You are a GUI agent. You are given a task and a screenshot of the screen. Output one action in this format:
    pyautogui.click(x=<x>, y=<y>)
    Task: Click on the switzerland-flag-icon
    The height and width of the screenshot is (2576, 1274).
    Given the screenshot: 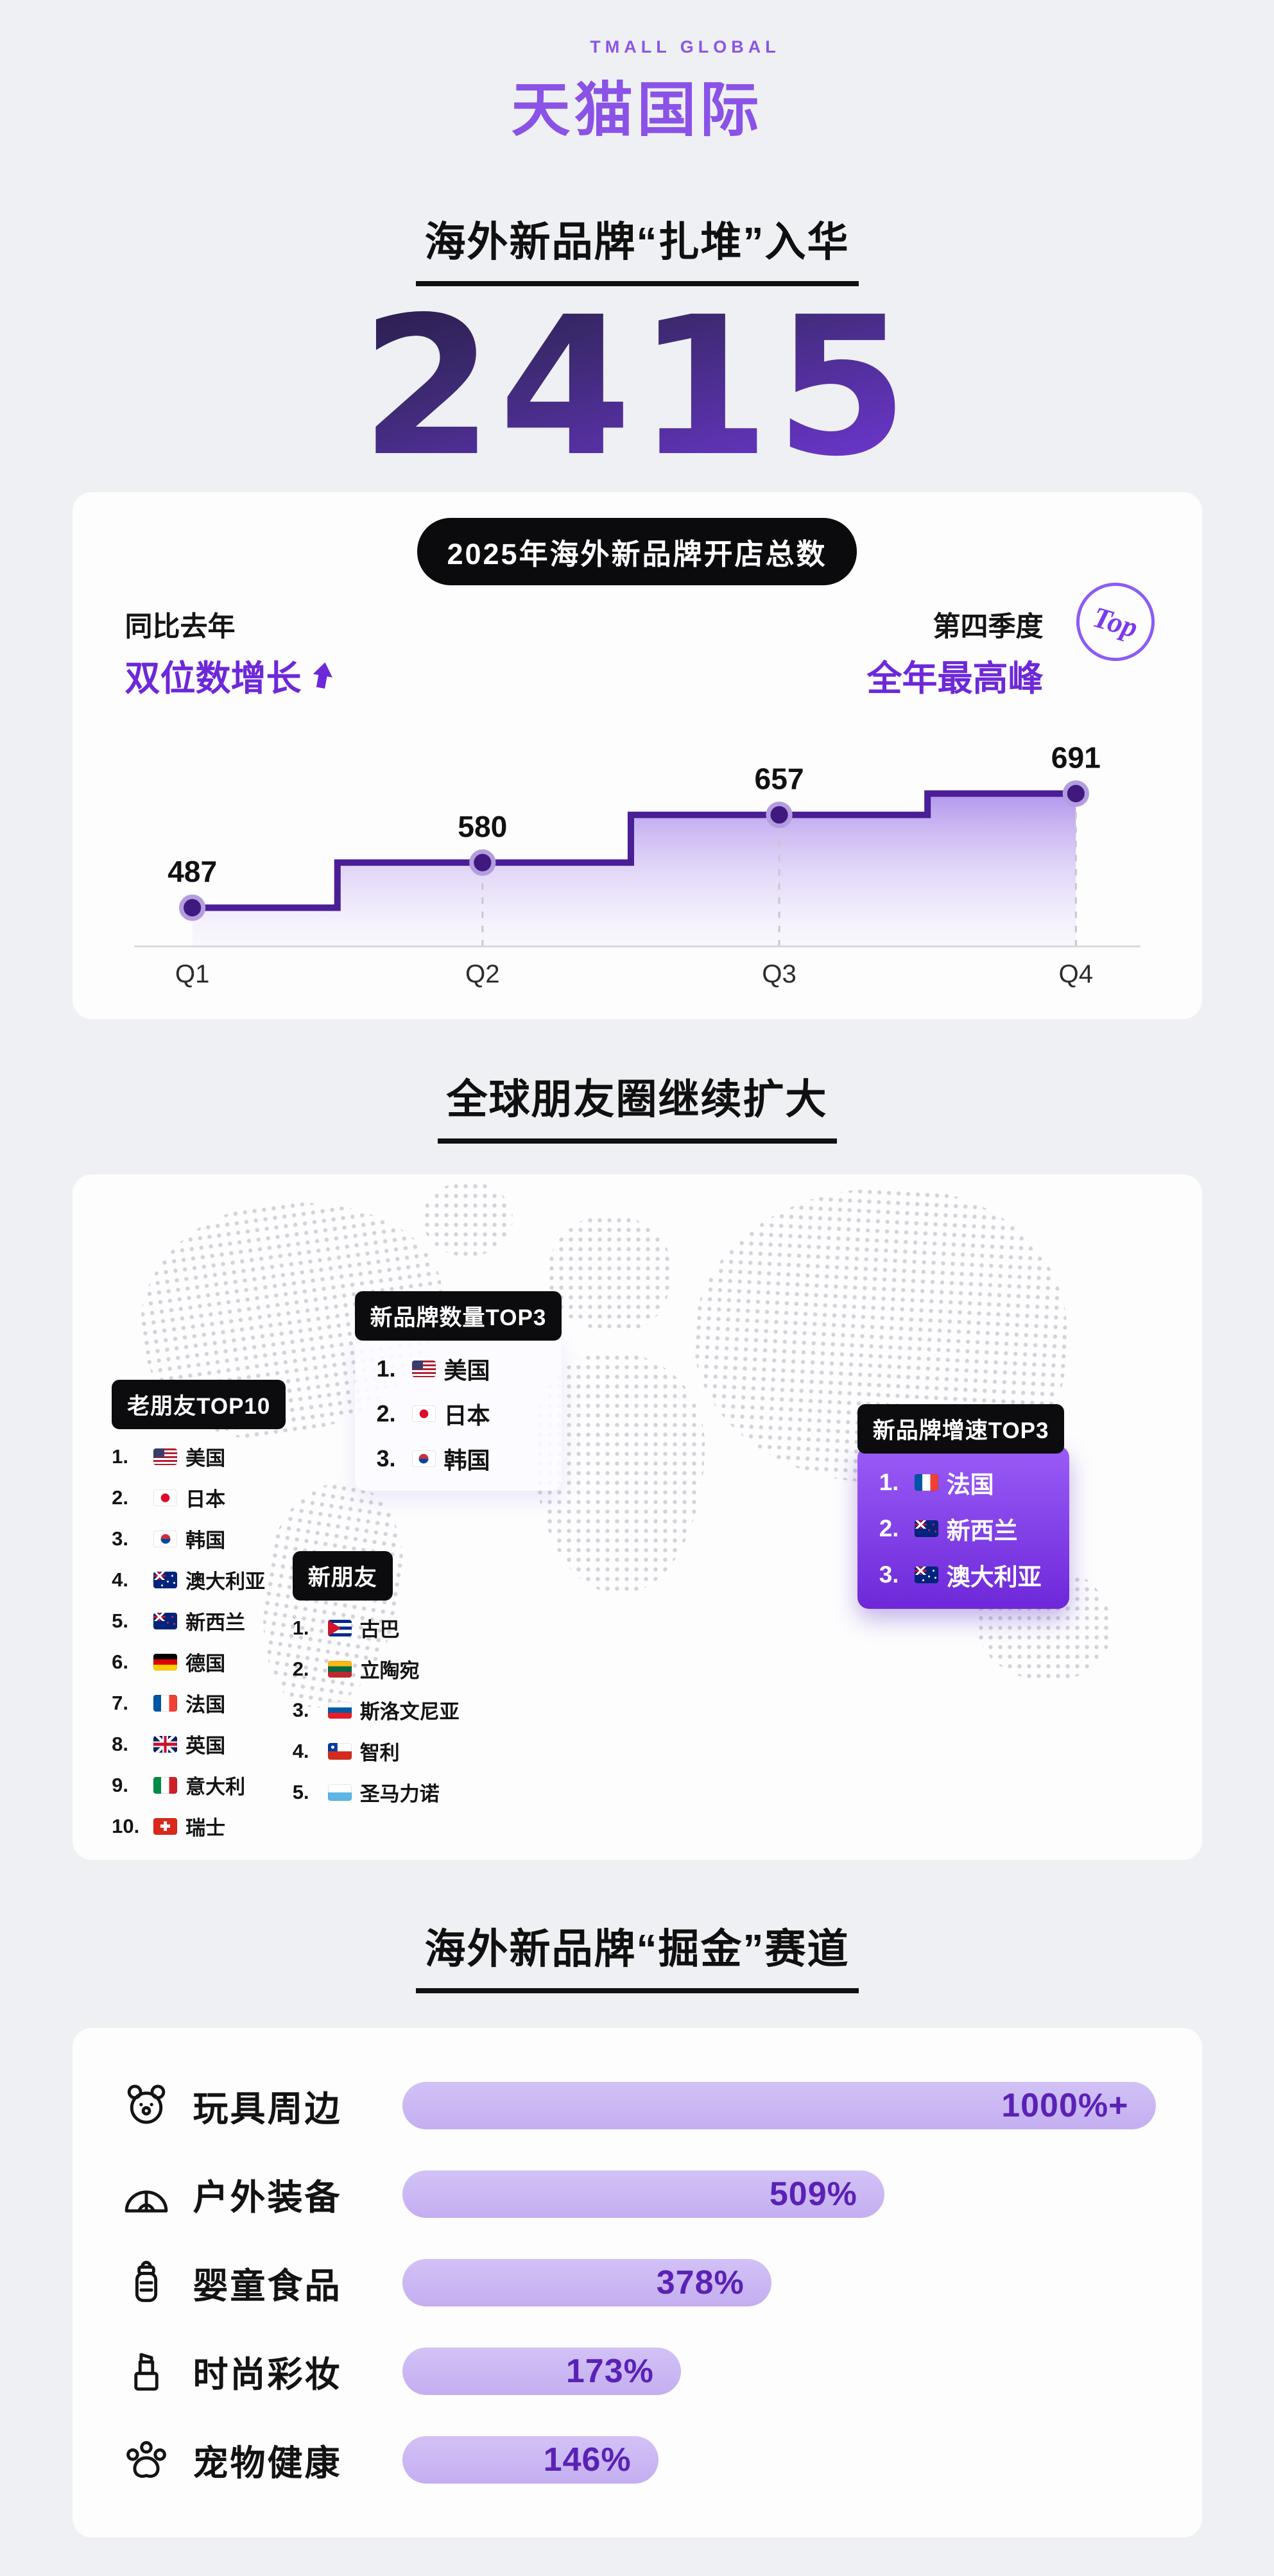 What is the action you would take?
    pyautogui.click(x=165, y=1826)
    